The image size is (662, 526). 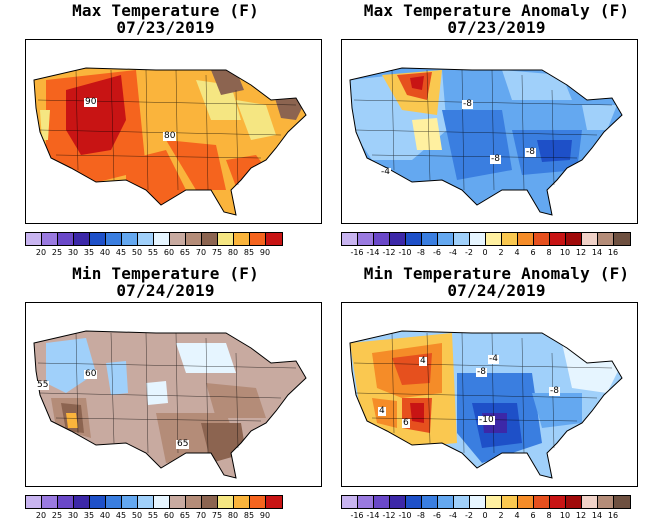 I want to click on colorbar-label: 2, so click(x=501, y=252).